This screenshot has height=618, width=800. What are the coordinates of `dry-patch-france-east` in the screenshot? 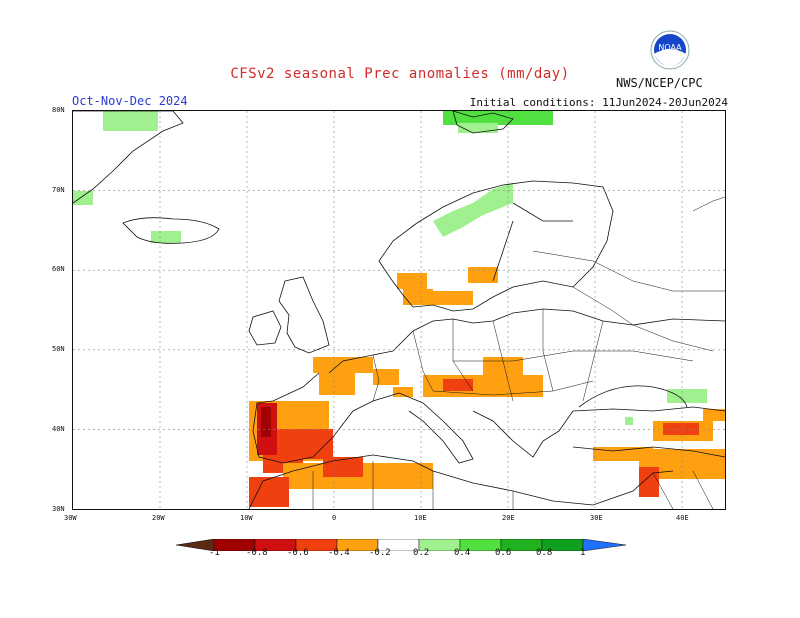 It's located at (386, 377).